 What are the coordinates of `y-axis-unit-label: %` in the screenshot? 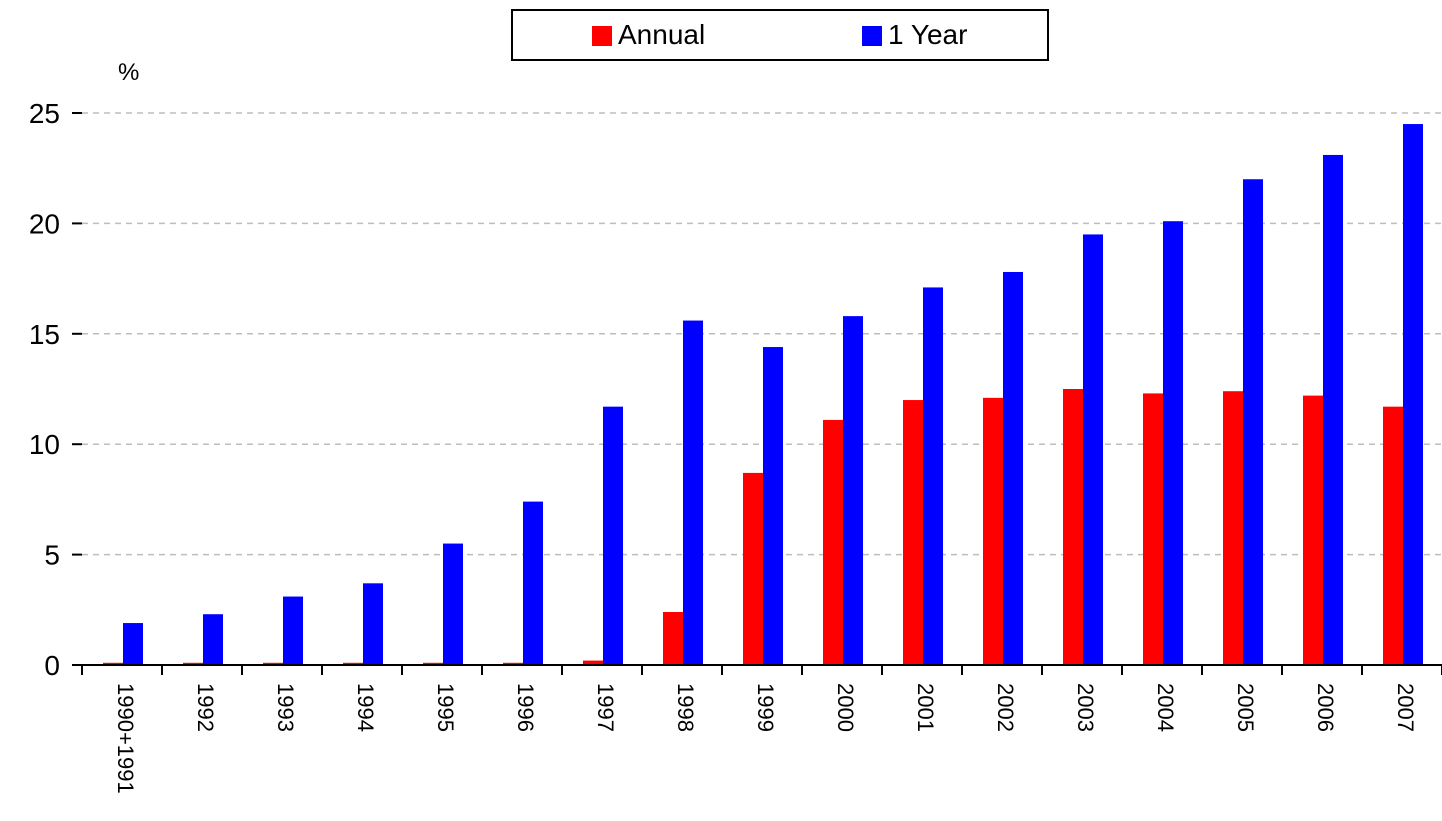 It's located at (128, 72).